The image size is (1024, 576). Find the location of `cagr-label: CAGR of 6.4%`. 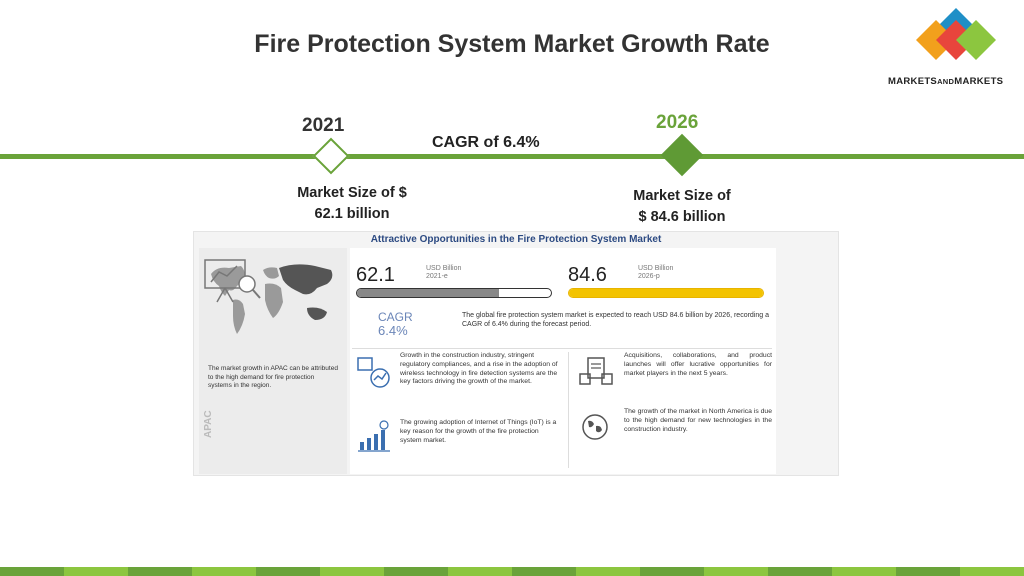

cagr-label: CAGR of 6.4% is located at coordinates (486, 142).